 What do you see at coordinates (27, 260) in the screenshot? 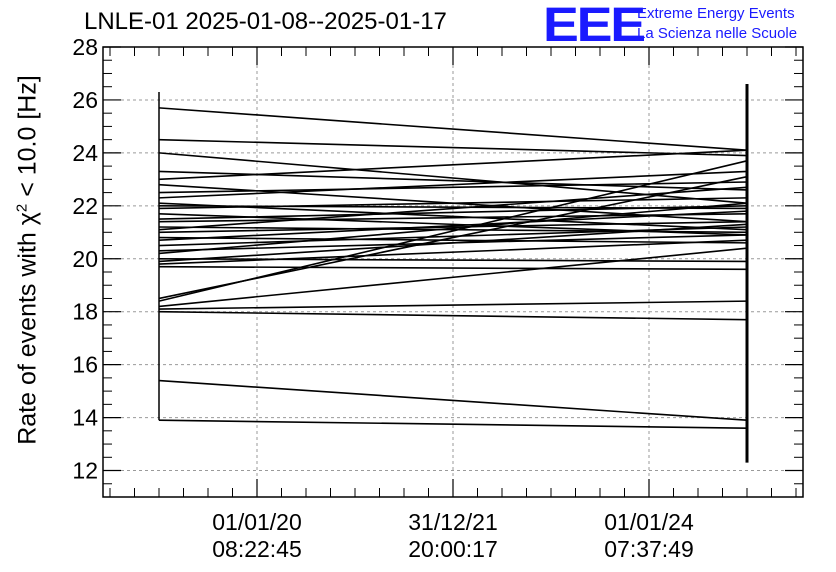
I see `y-axis-label: Rate of events with χ2 < 10.0 [Hz]` at bounding box center [27, 260].